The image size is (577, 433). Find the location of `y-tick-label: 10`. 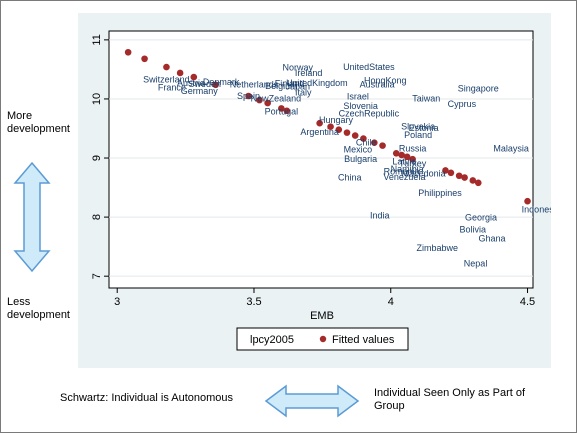

y-tick-label: 10 is located at coordinates (97, 99).